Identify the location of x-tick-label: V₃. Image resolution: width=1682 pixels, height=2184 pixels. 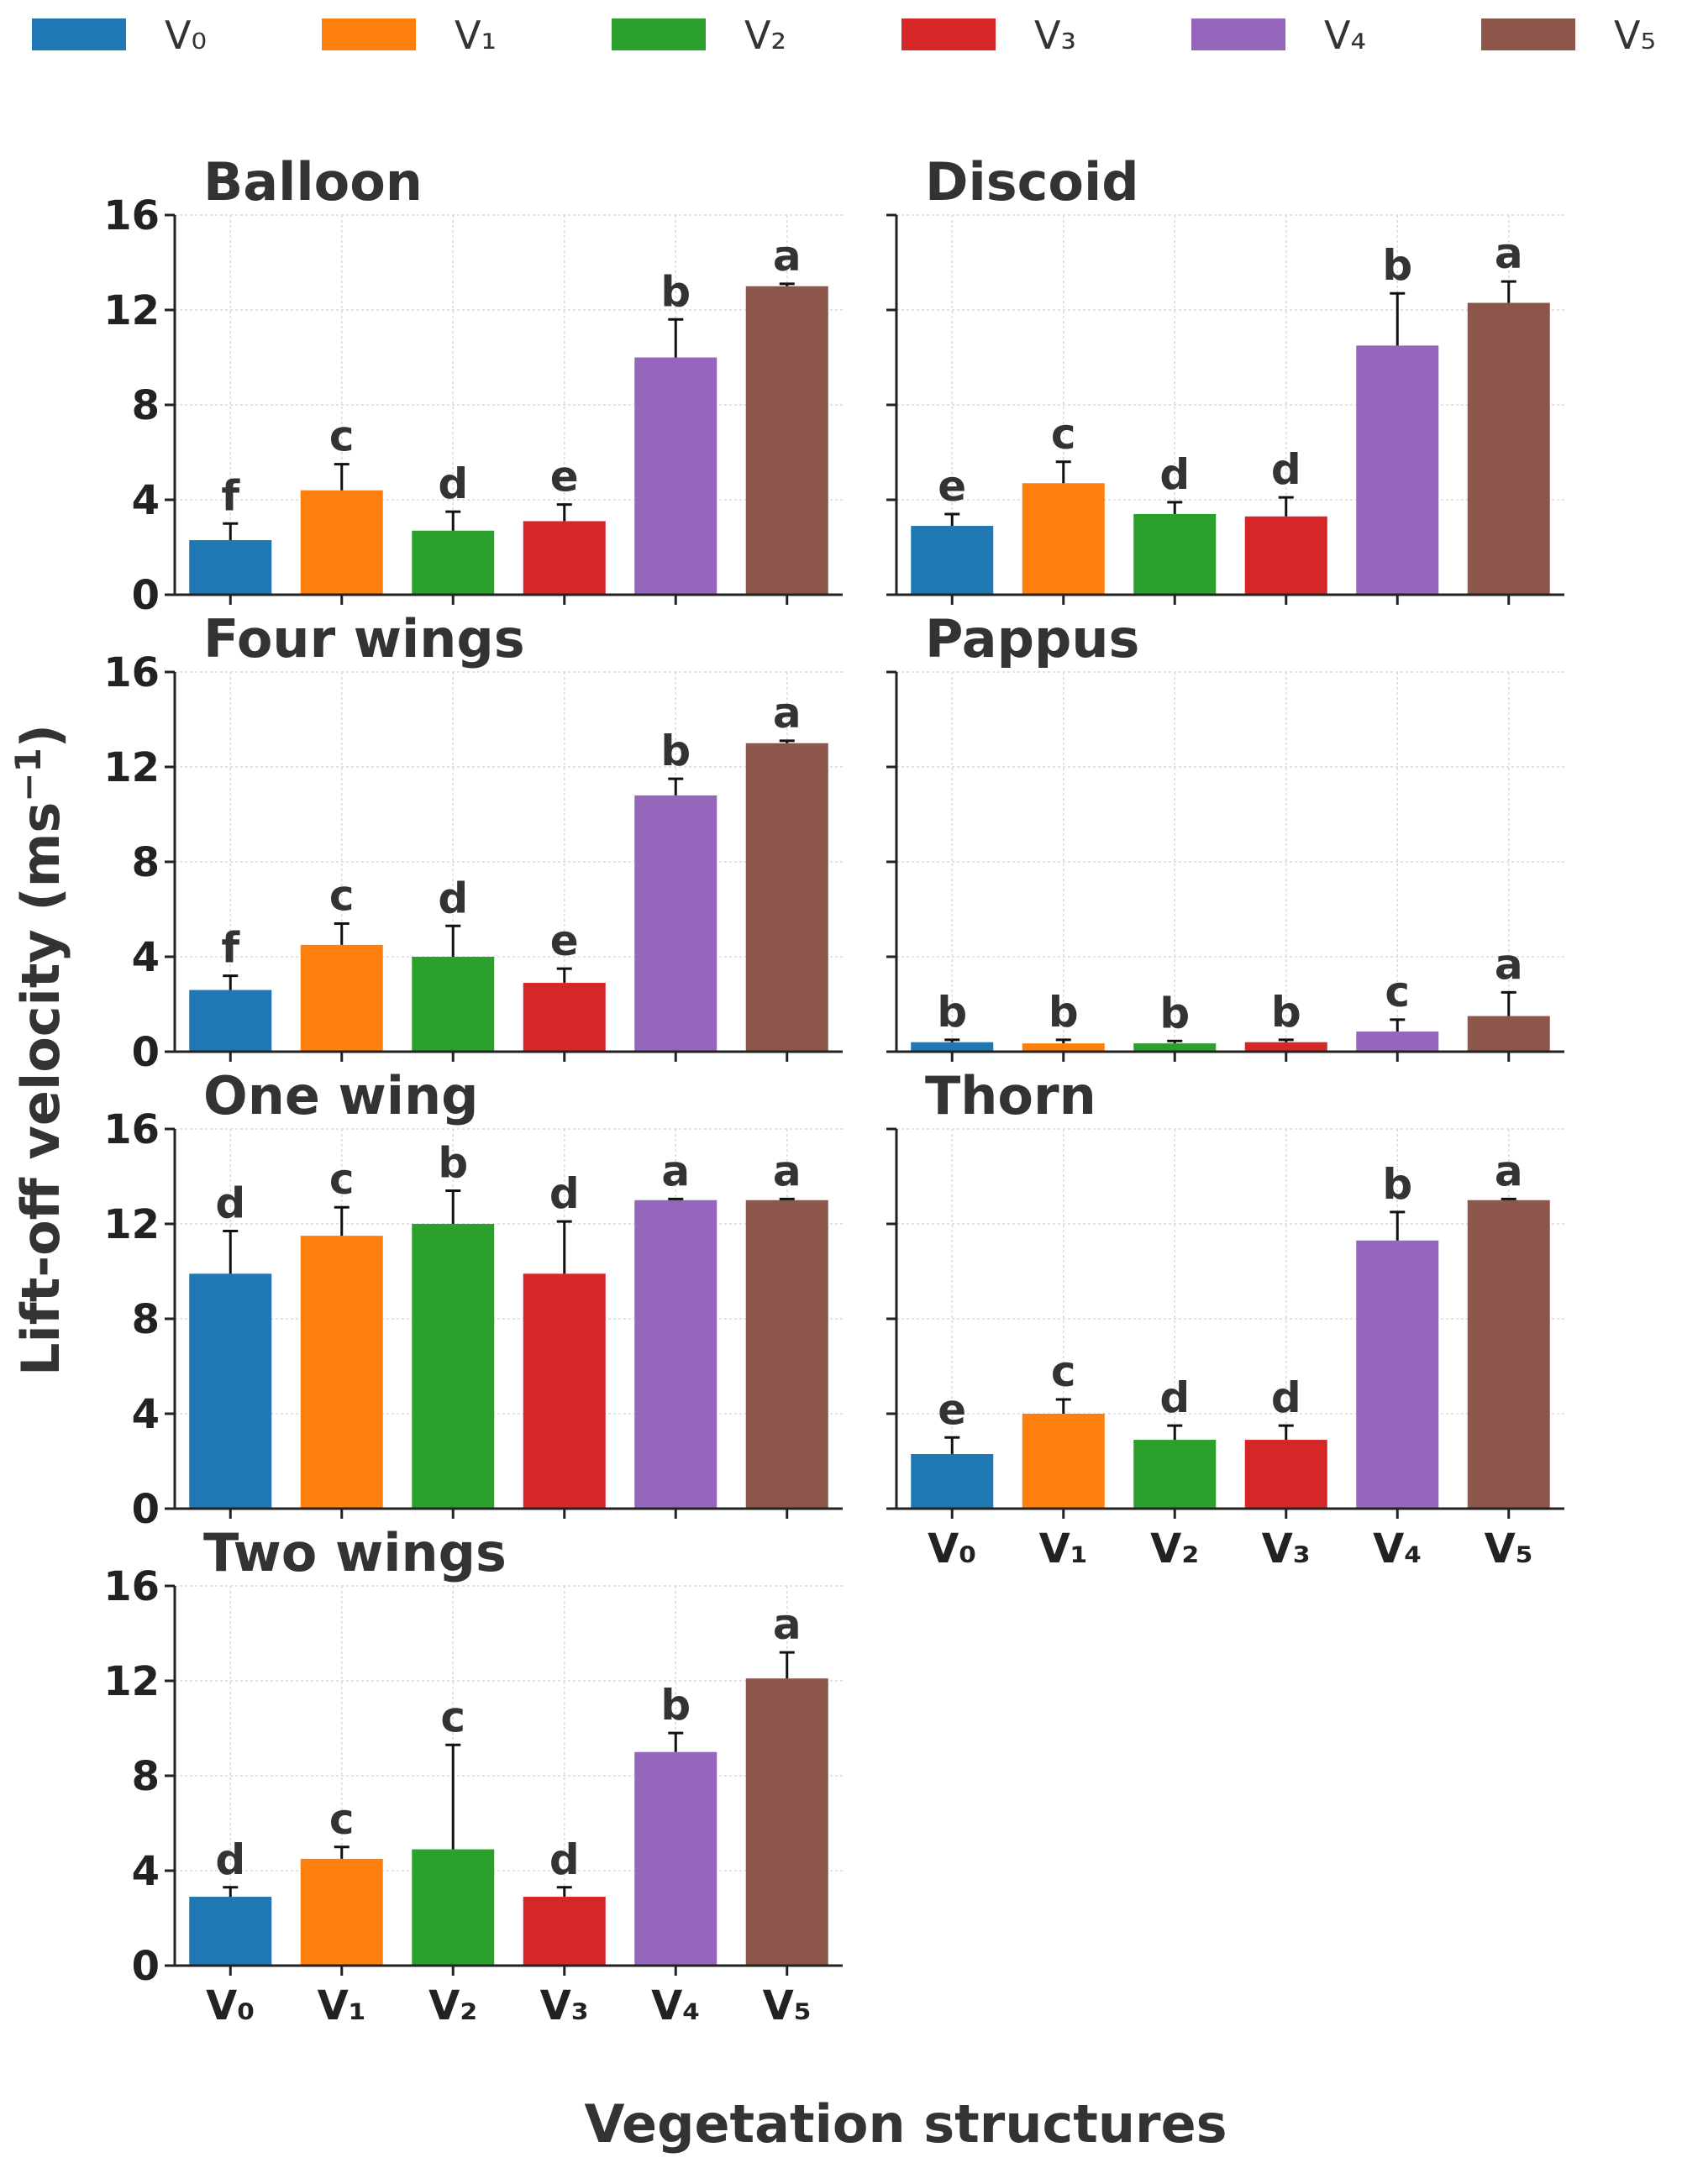
(1286, 1548).